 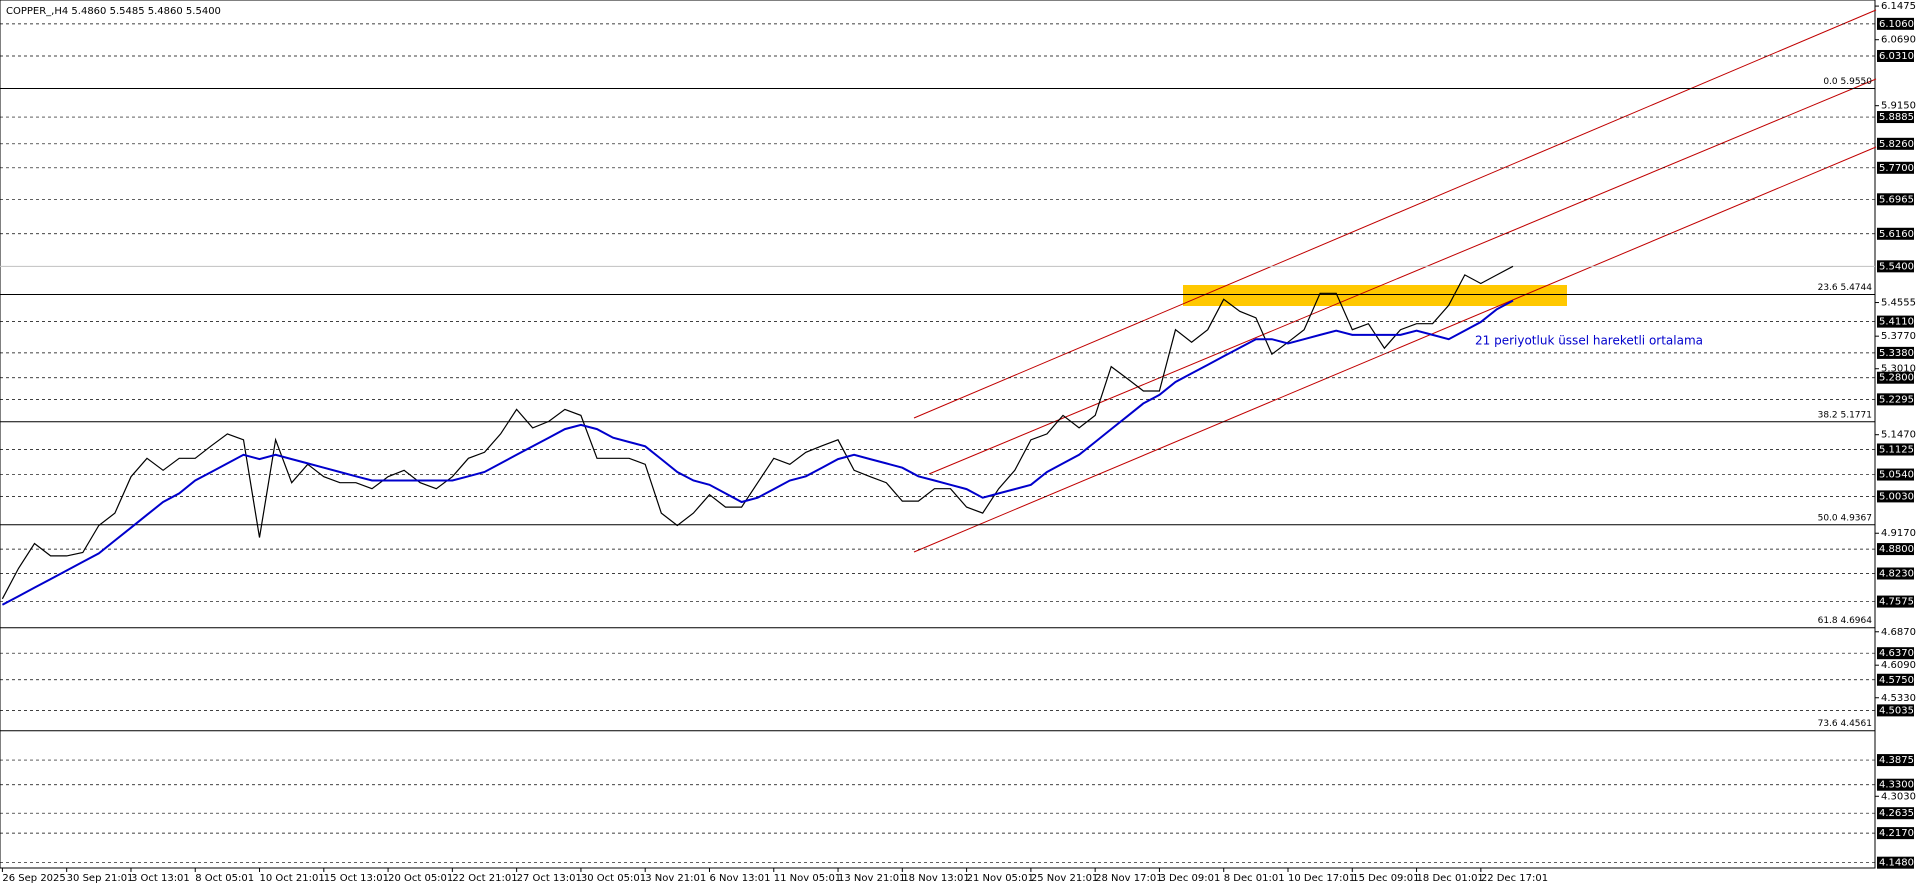 I want to click on y-tick-label: 5.9150, so click(x=1898, y=106).